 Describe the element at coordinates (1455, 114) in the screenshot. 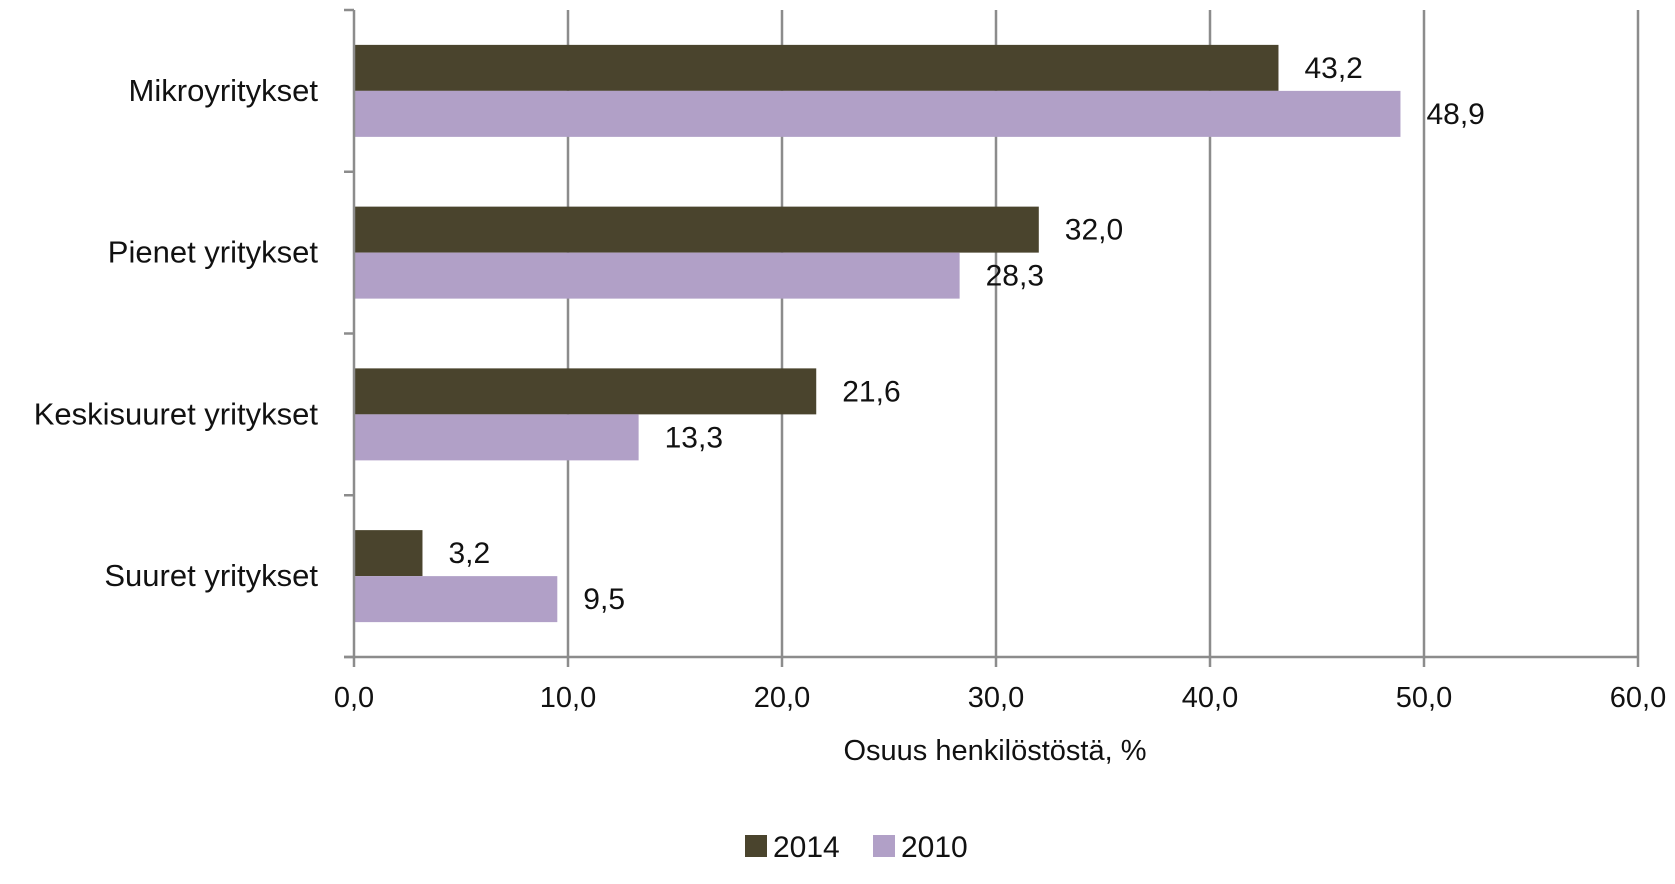

I see `data-label-2010-0: 48,9` at that location.